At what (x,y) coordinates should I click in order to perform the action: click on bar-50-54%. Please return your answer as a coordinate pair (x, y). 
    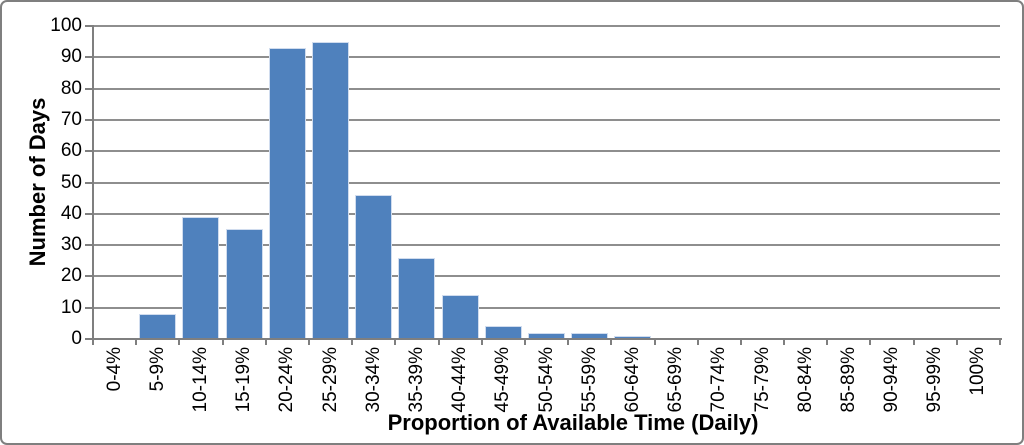
    Looking at the image, I should click on (546, 335).